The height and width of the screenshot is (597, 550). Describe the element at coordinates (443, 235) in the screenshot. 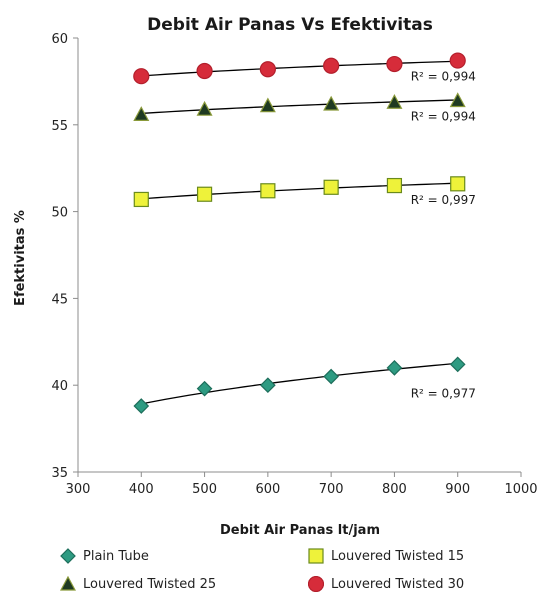

I see `r2-labels: R² = 0,977 R² = 0,997 R² = 0,994 R² = 0,994` at that location.